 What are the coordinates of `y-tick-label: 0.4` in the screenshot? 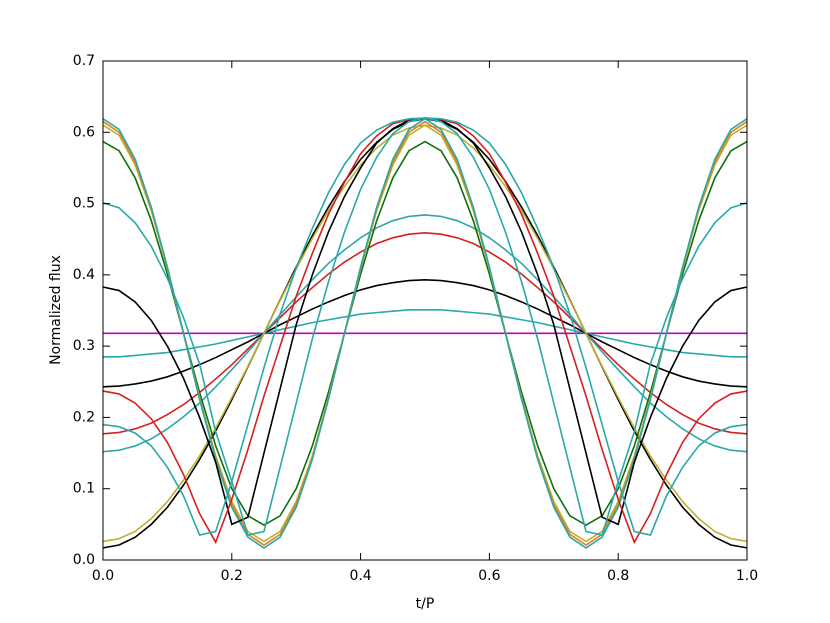 It's located at (84, 275).